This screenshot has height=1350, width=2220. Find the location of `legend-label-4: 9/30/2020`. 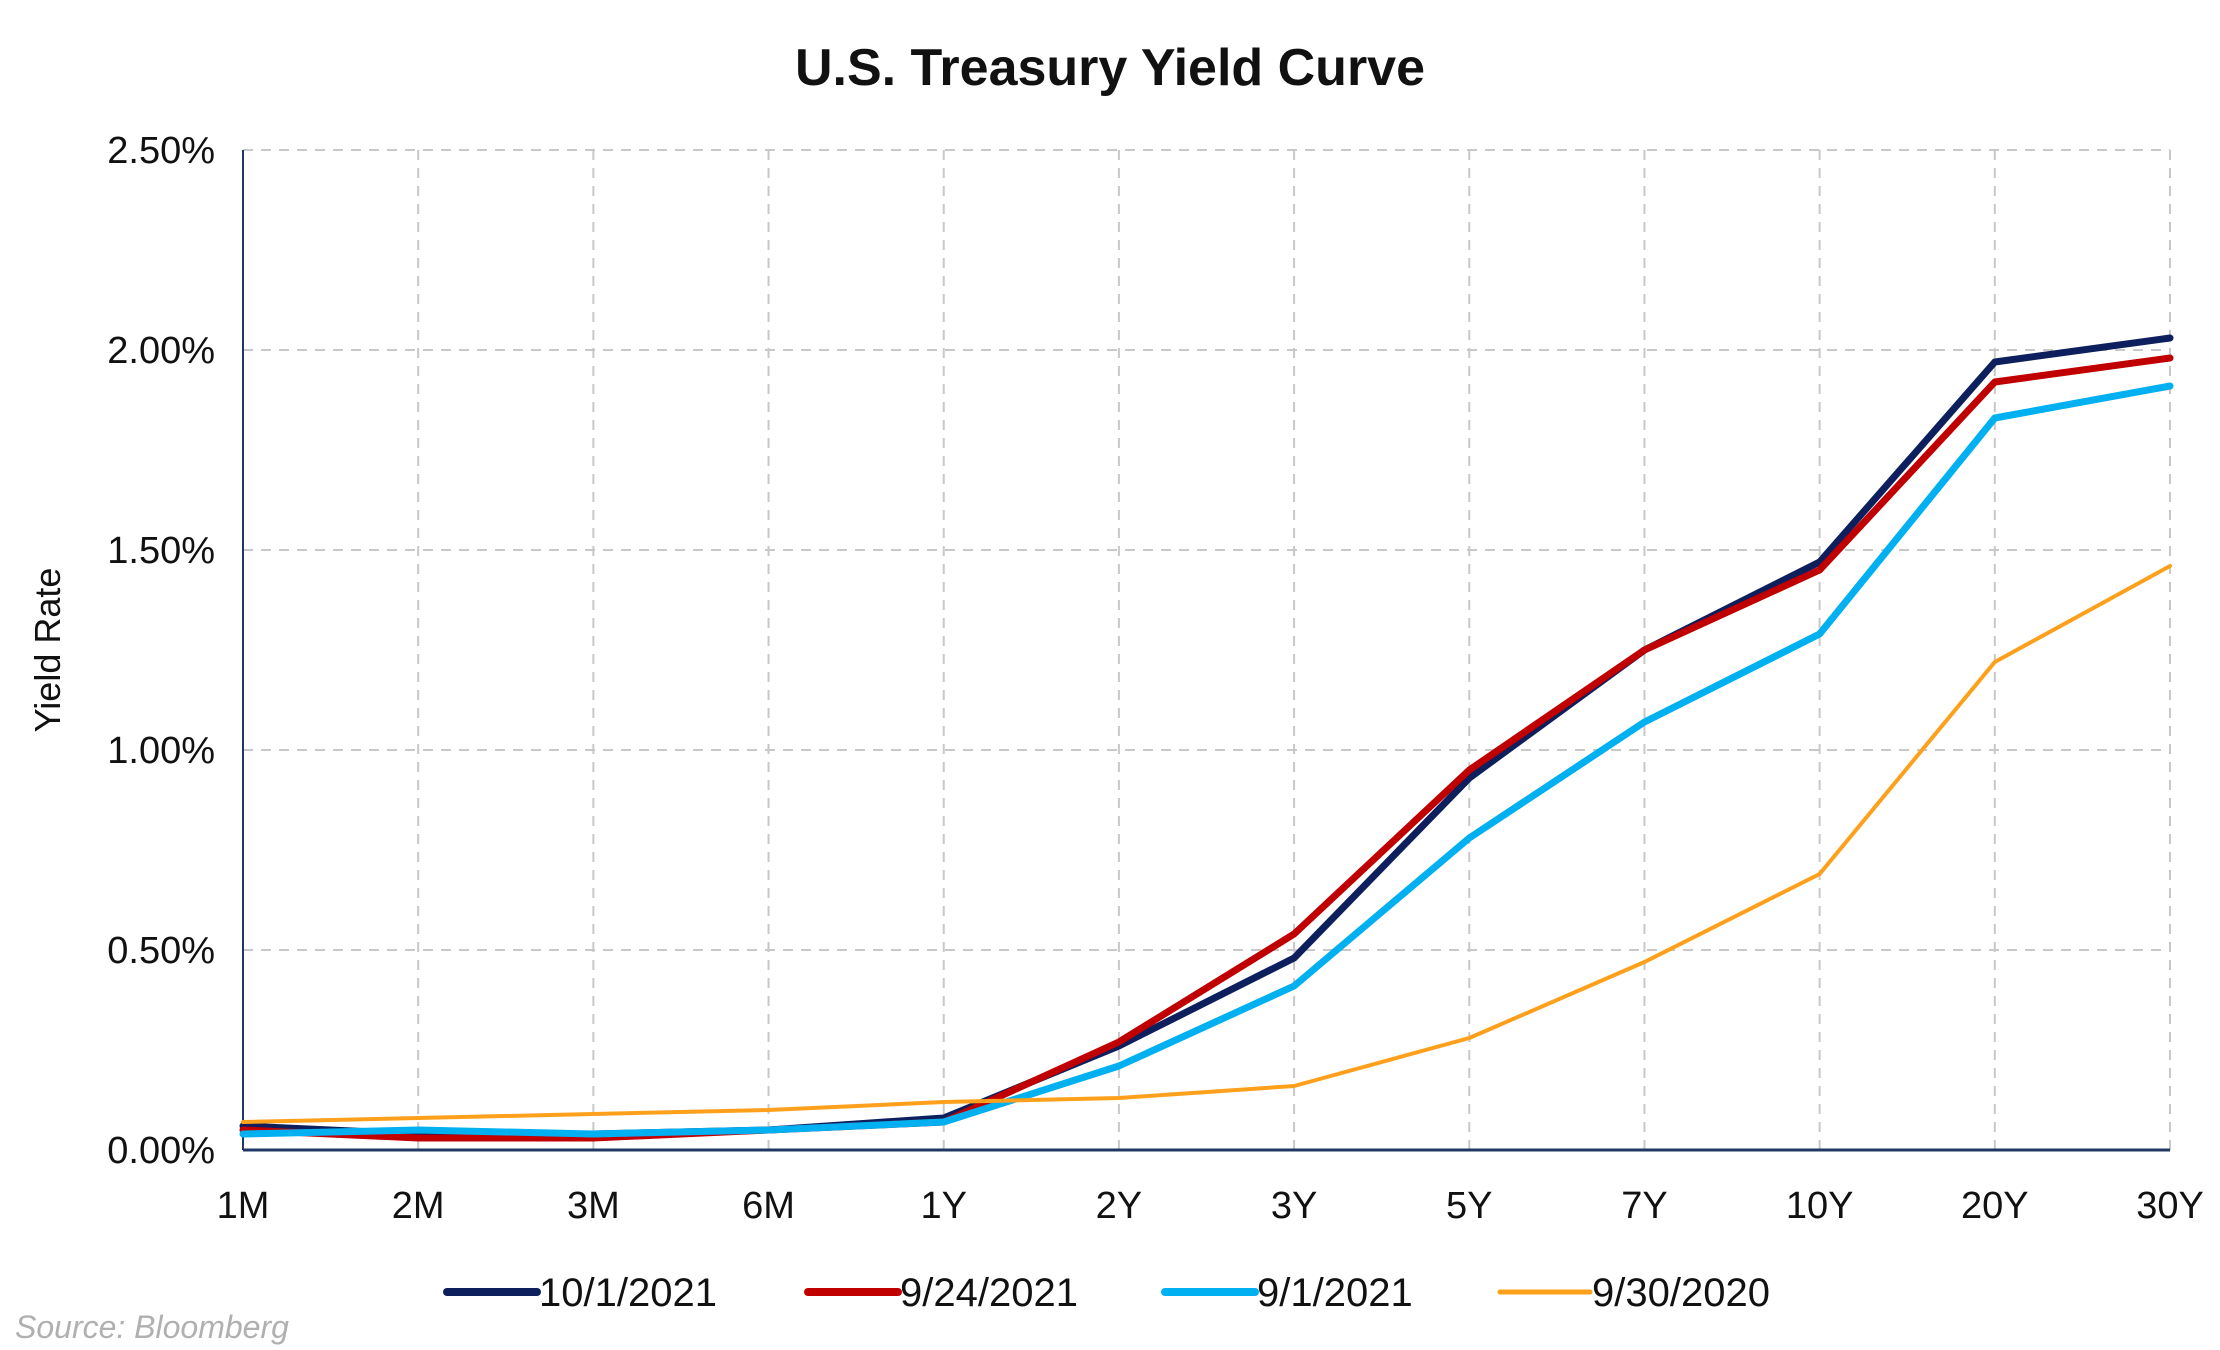

legend-label-4: 9/30/2020 is located at coordinates (1681, 1293).